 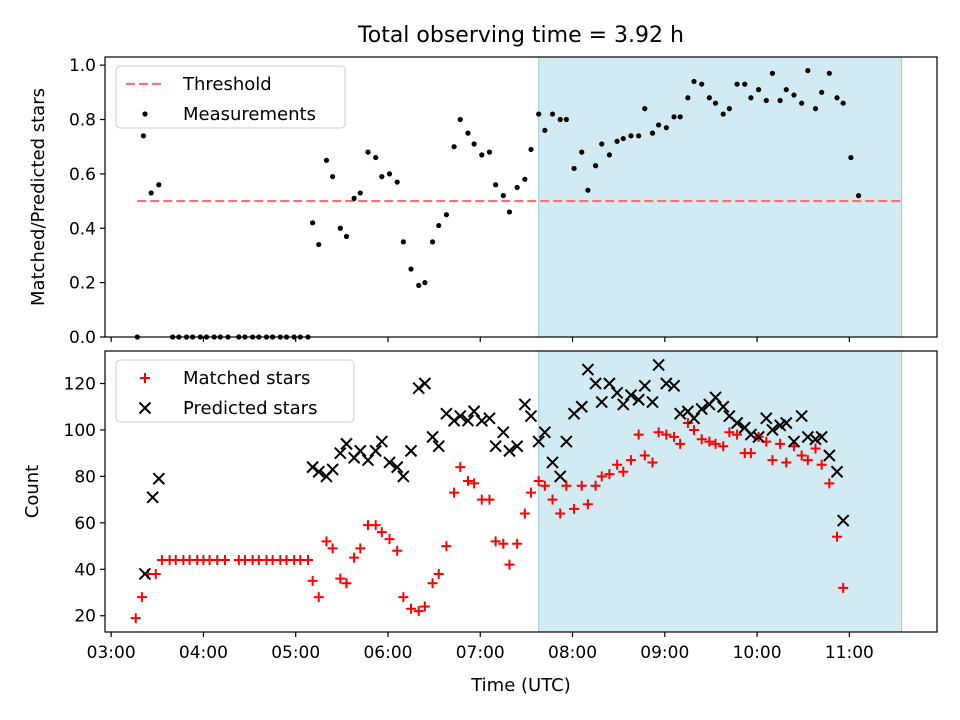 I want to click on x-tick-label: 09:00, so click(x=664, y=653).